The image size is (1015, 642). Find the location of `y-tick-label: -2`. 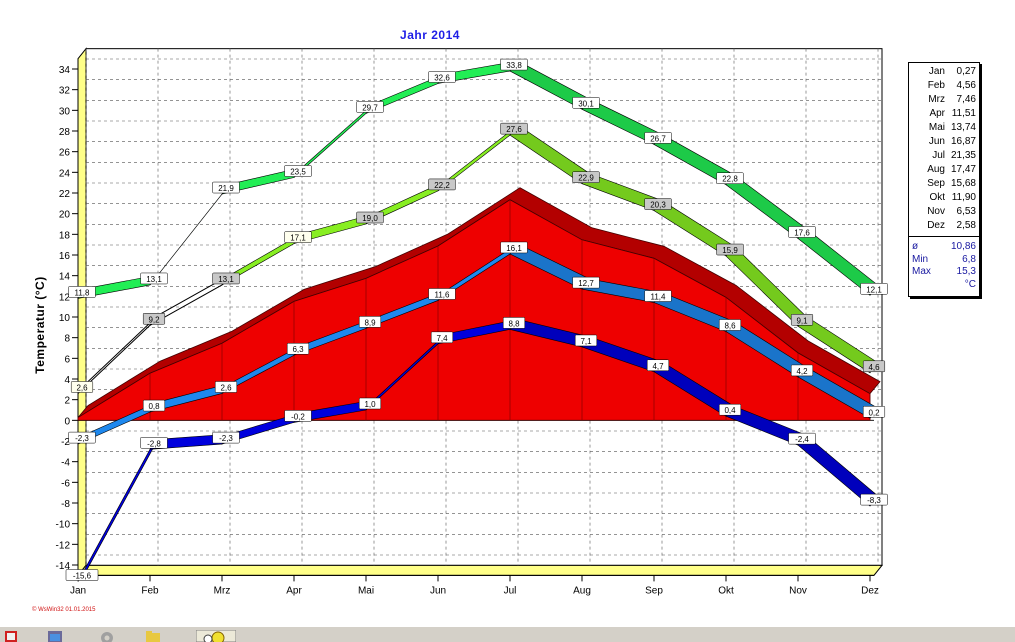

y-tick-label: -2 is located at coordinates (65, 442).